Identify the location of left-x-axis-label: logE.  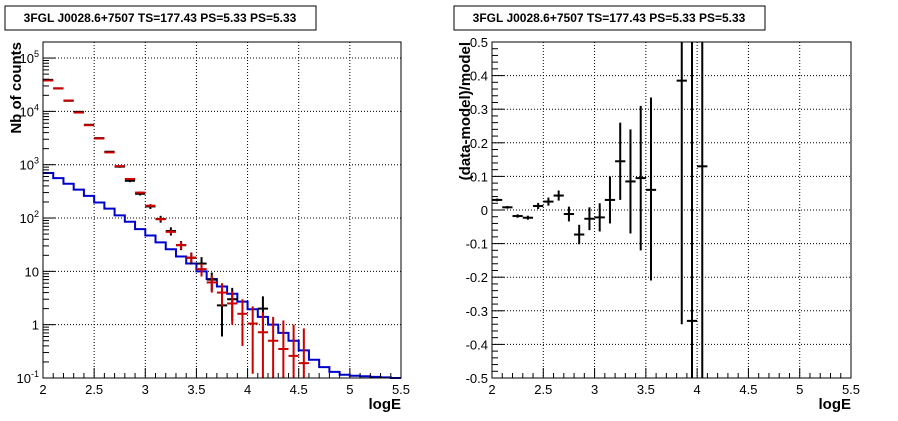
(385, 404).